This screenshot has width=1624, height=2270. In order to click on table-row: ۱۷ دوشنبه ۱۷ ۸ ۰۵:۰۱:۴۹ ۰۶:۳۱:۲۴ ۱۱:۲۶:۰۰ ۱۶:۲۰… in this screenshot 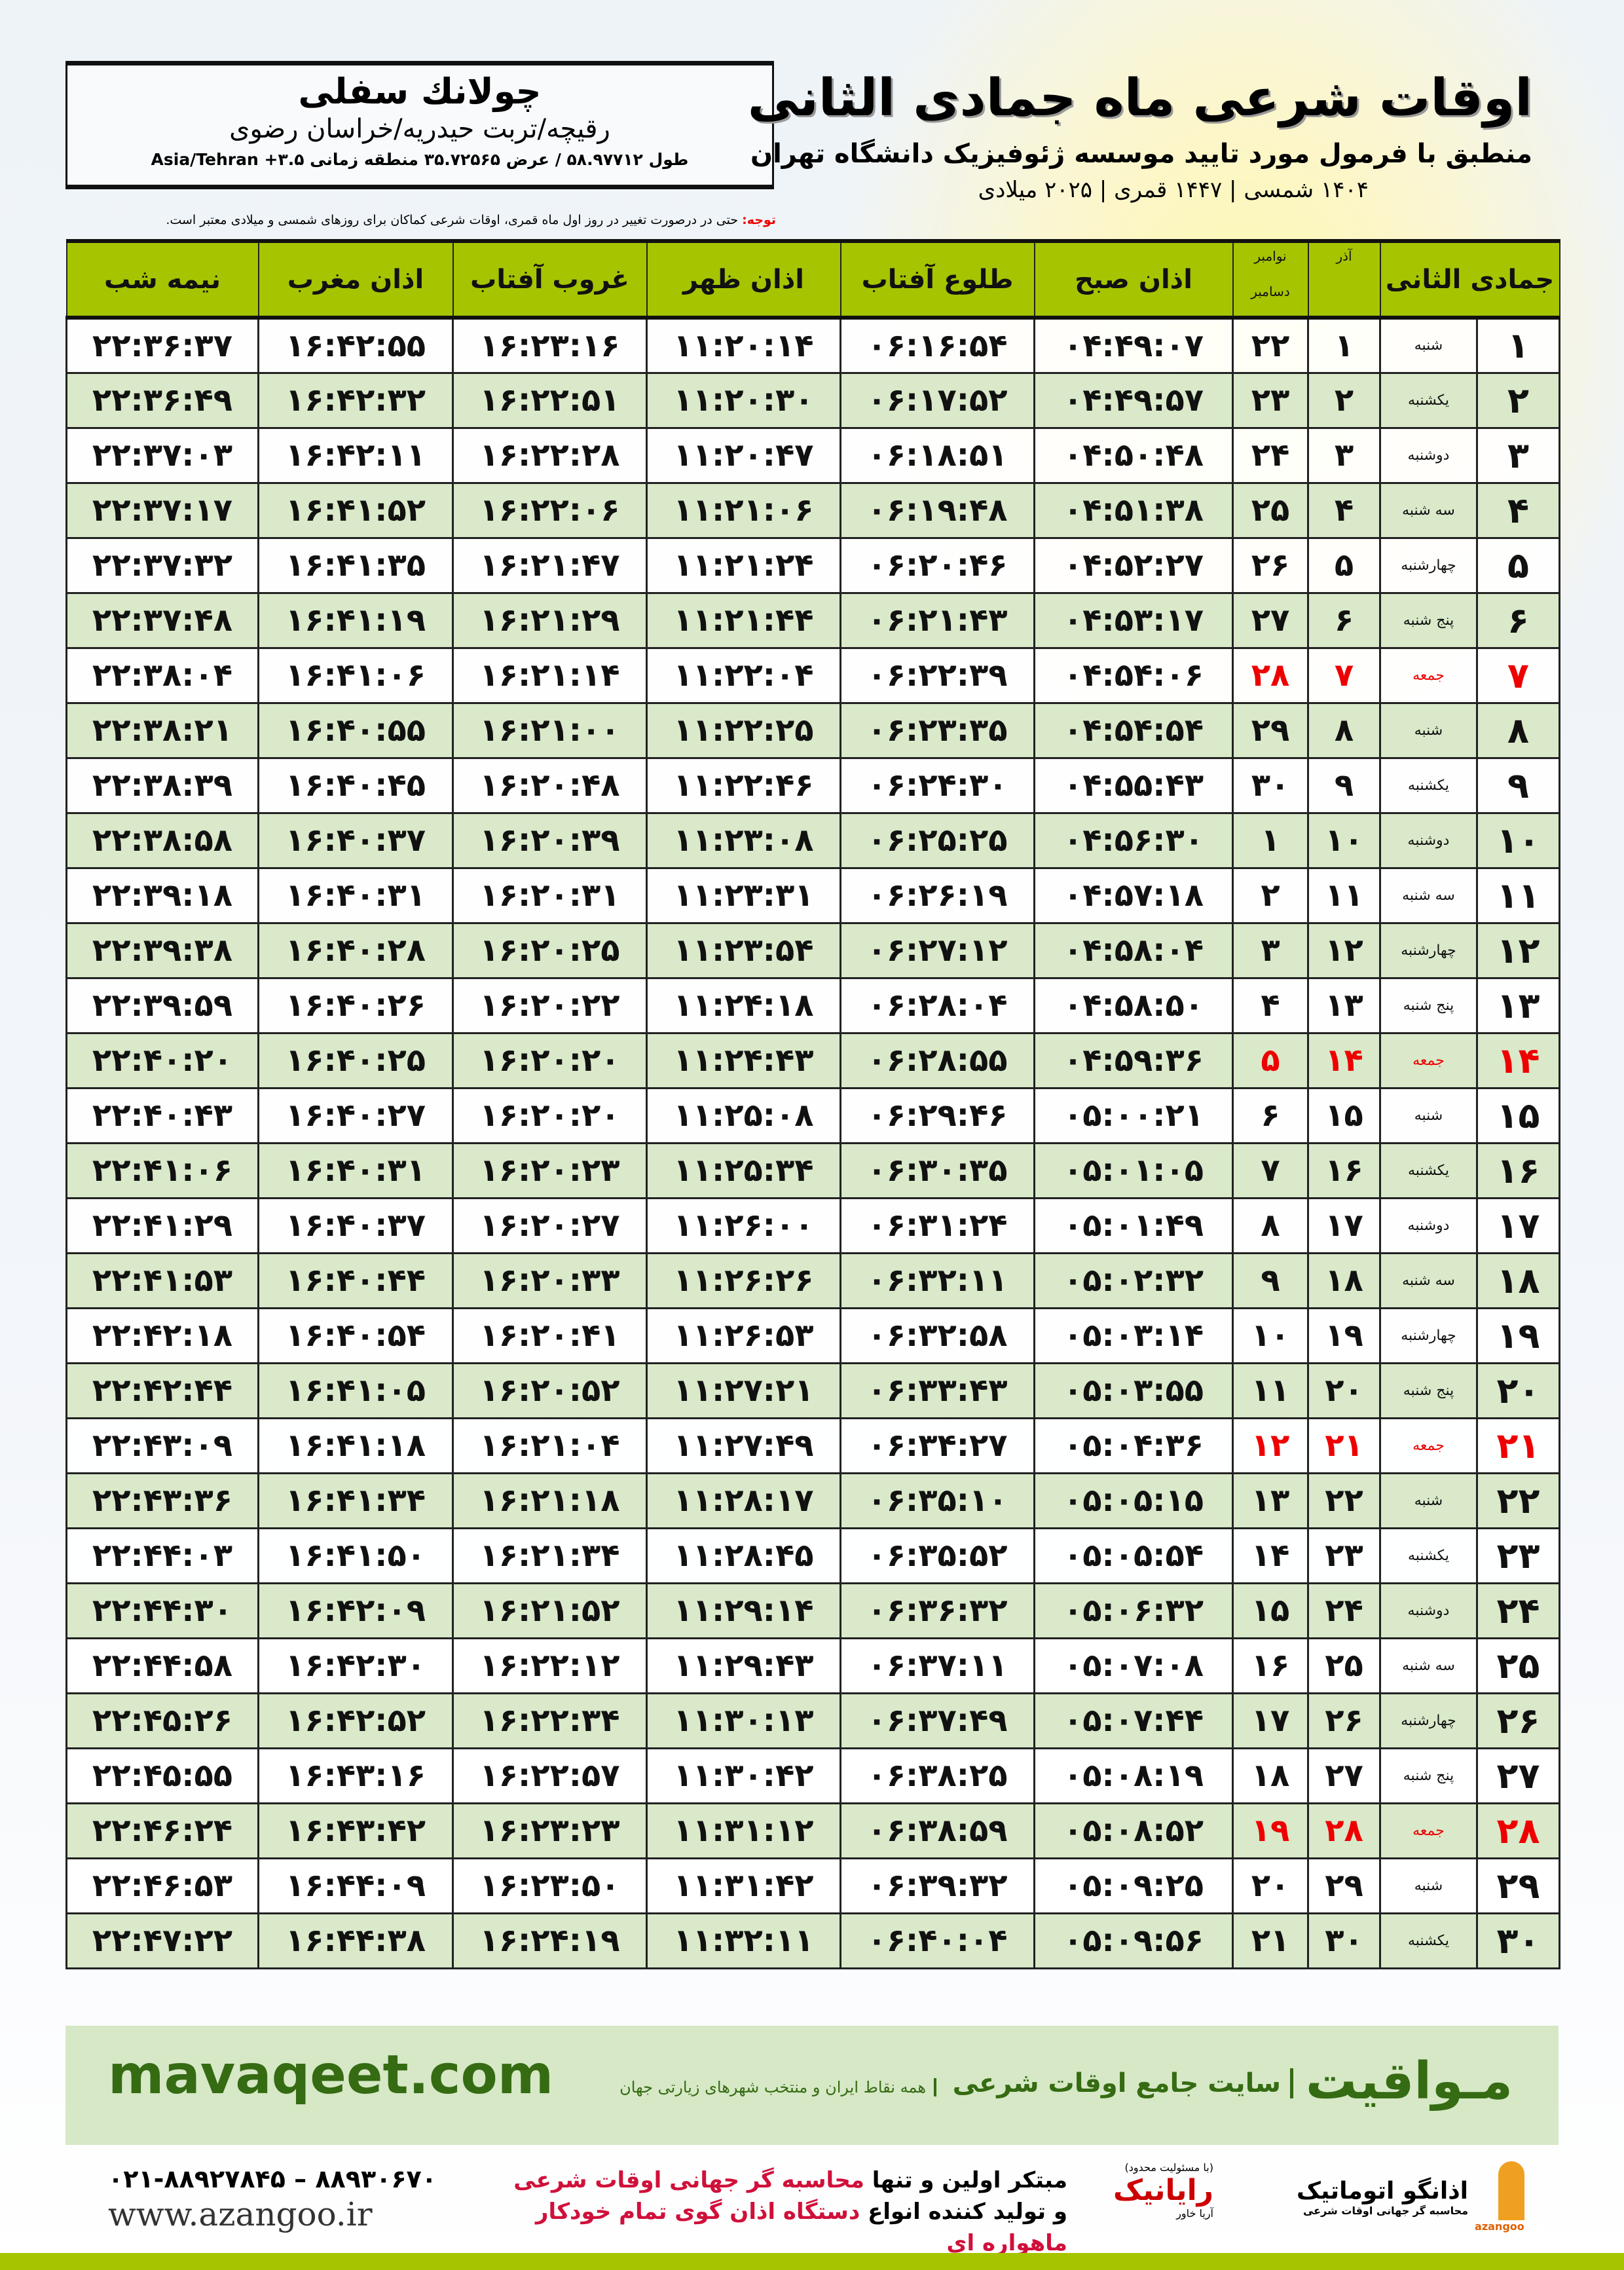, I will do `click(812, 1225)`.